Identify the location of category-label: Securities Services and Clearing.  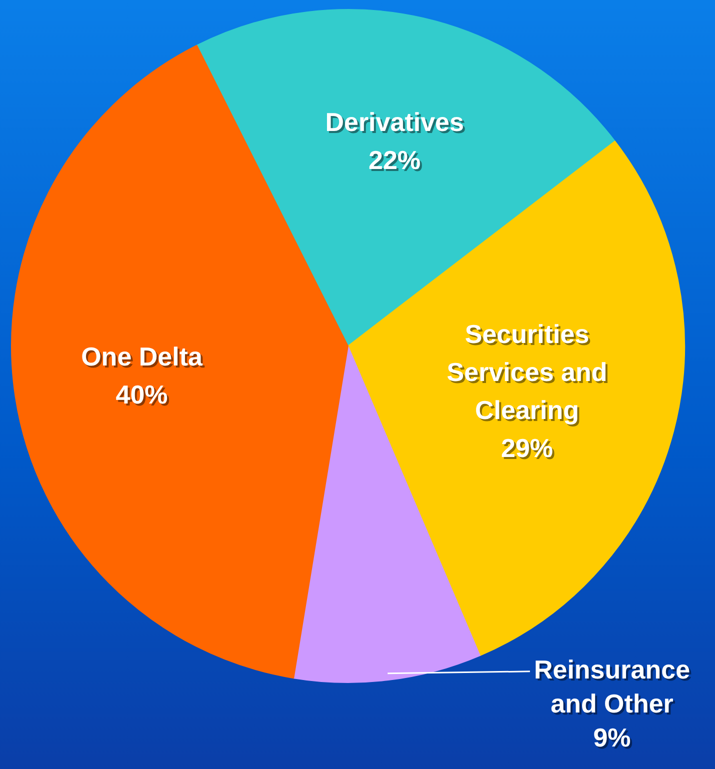
(527, 372).